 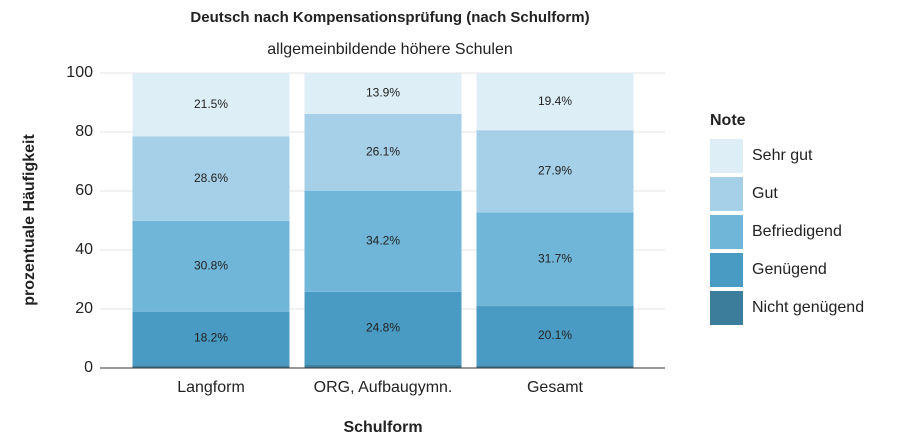 I want to click on y-axis-title: prozentuale Häufigkeit, so click(x=29, y=220).